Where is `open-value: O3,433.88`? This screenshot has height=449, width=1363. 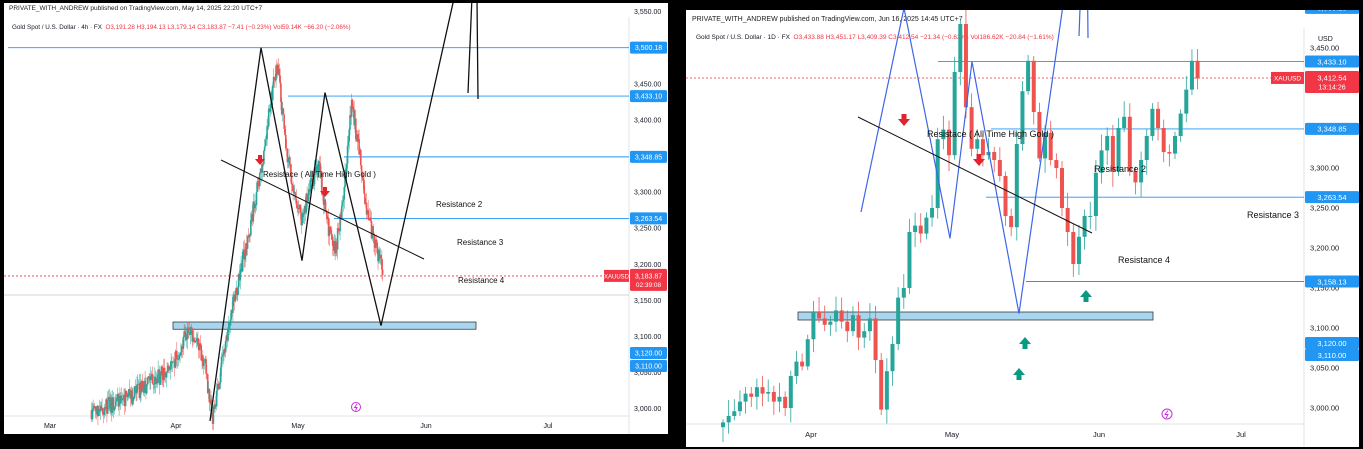 open-value: O3,433.88 is located at coordinates (808, 37).